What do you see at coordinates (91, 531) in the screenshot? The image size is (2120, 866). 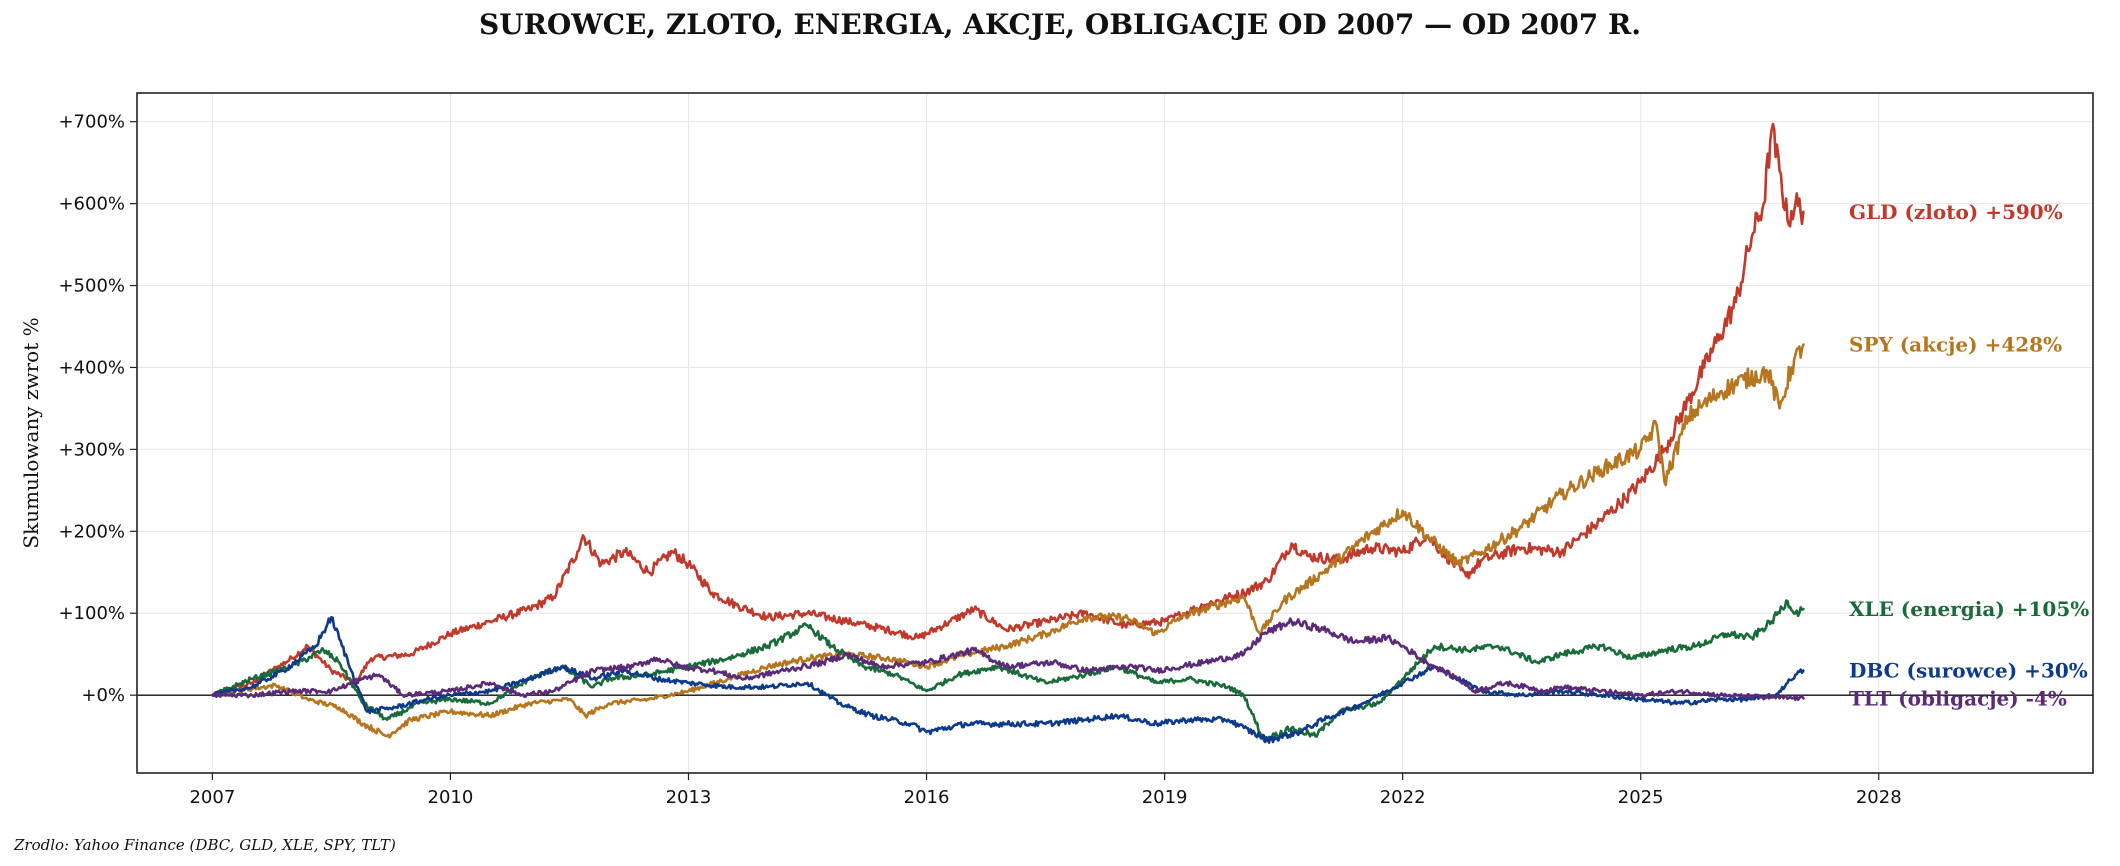 I see `y-tick-label: +200%` at bounding box center [91, 531].